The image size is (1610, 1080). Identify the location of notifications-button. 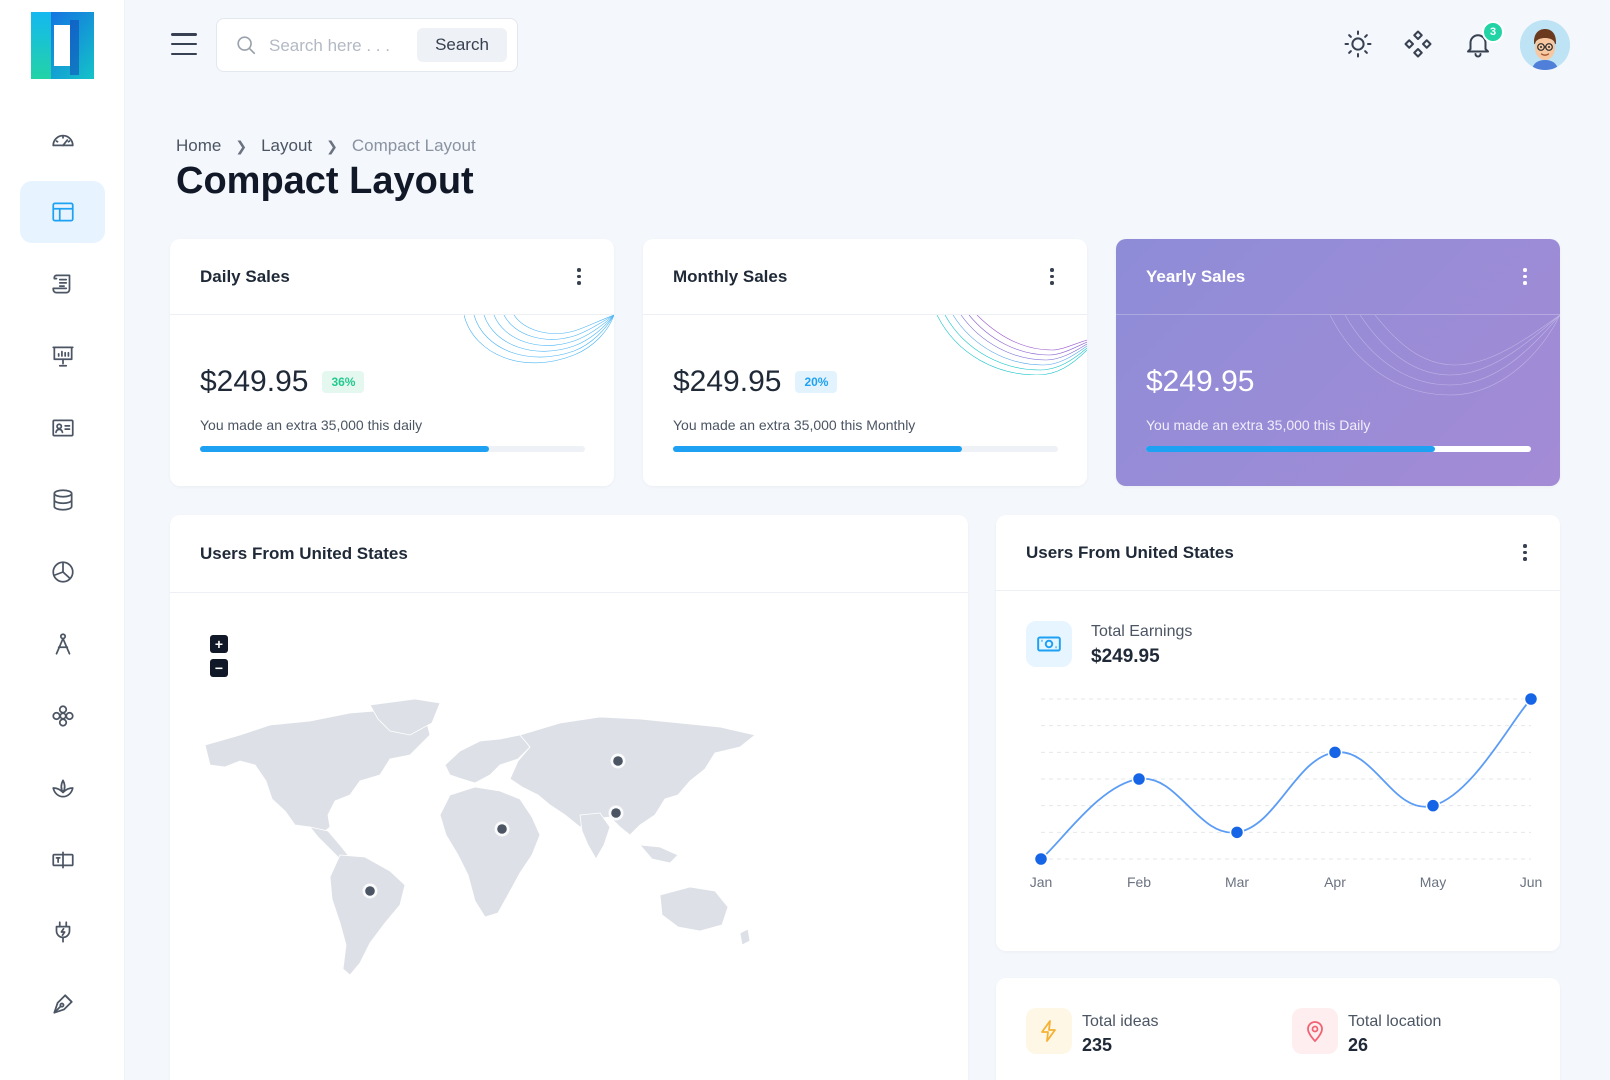
(1478, 44).